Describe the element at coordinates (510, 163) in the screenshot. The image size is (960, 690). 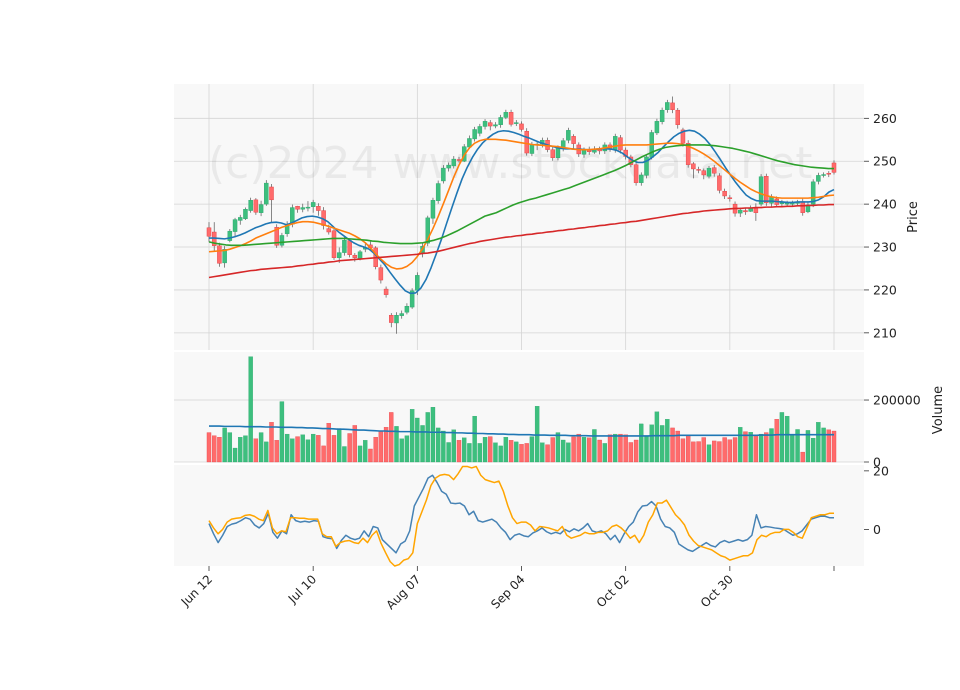
I see `watermark: (c)2024 www.stockdata.net` at that location.